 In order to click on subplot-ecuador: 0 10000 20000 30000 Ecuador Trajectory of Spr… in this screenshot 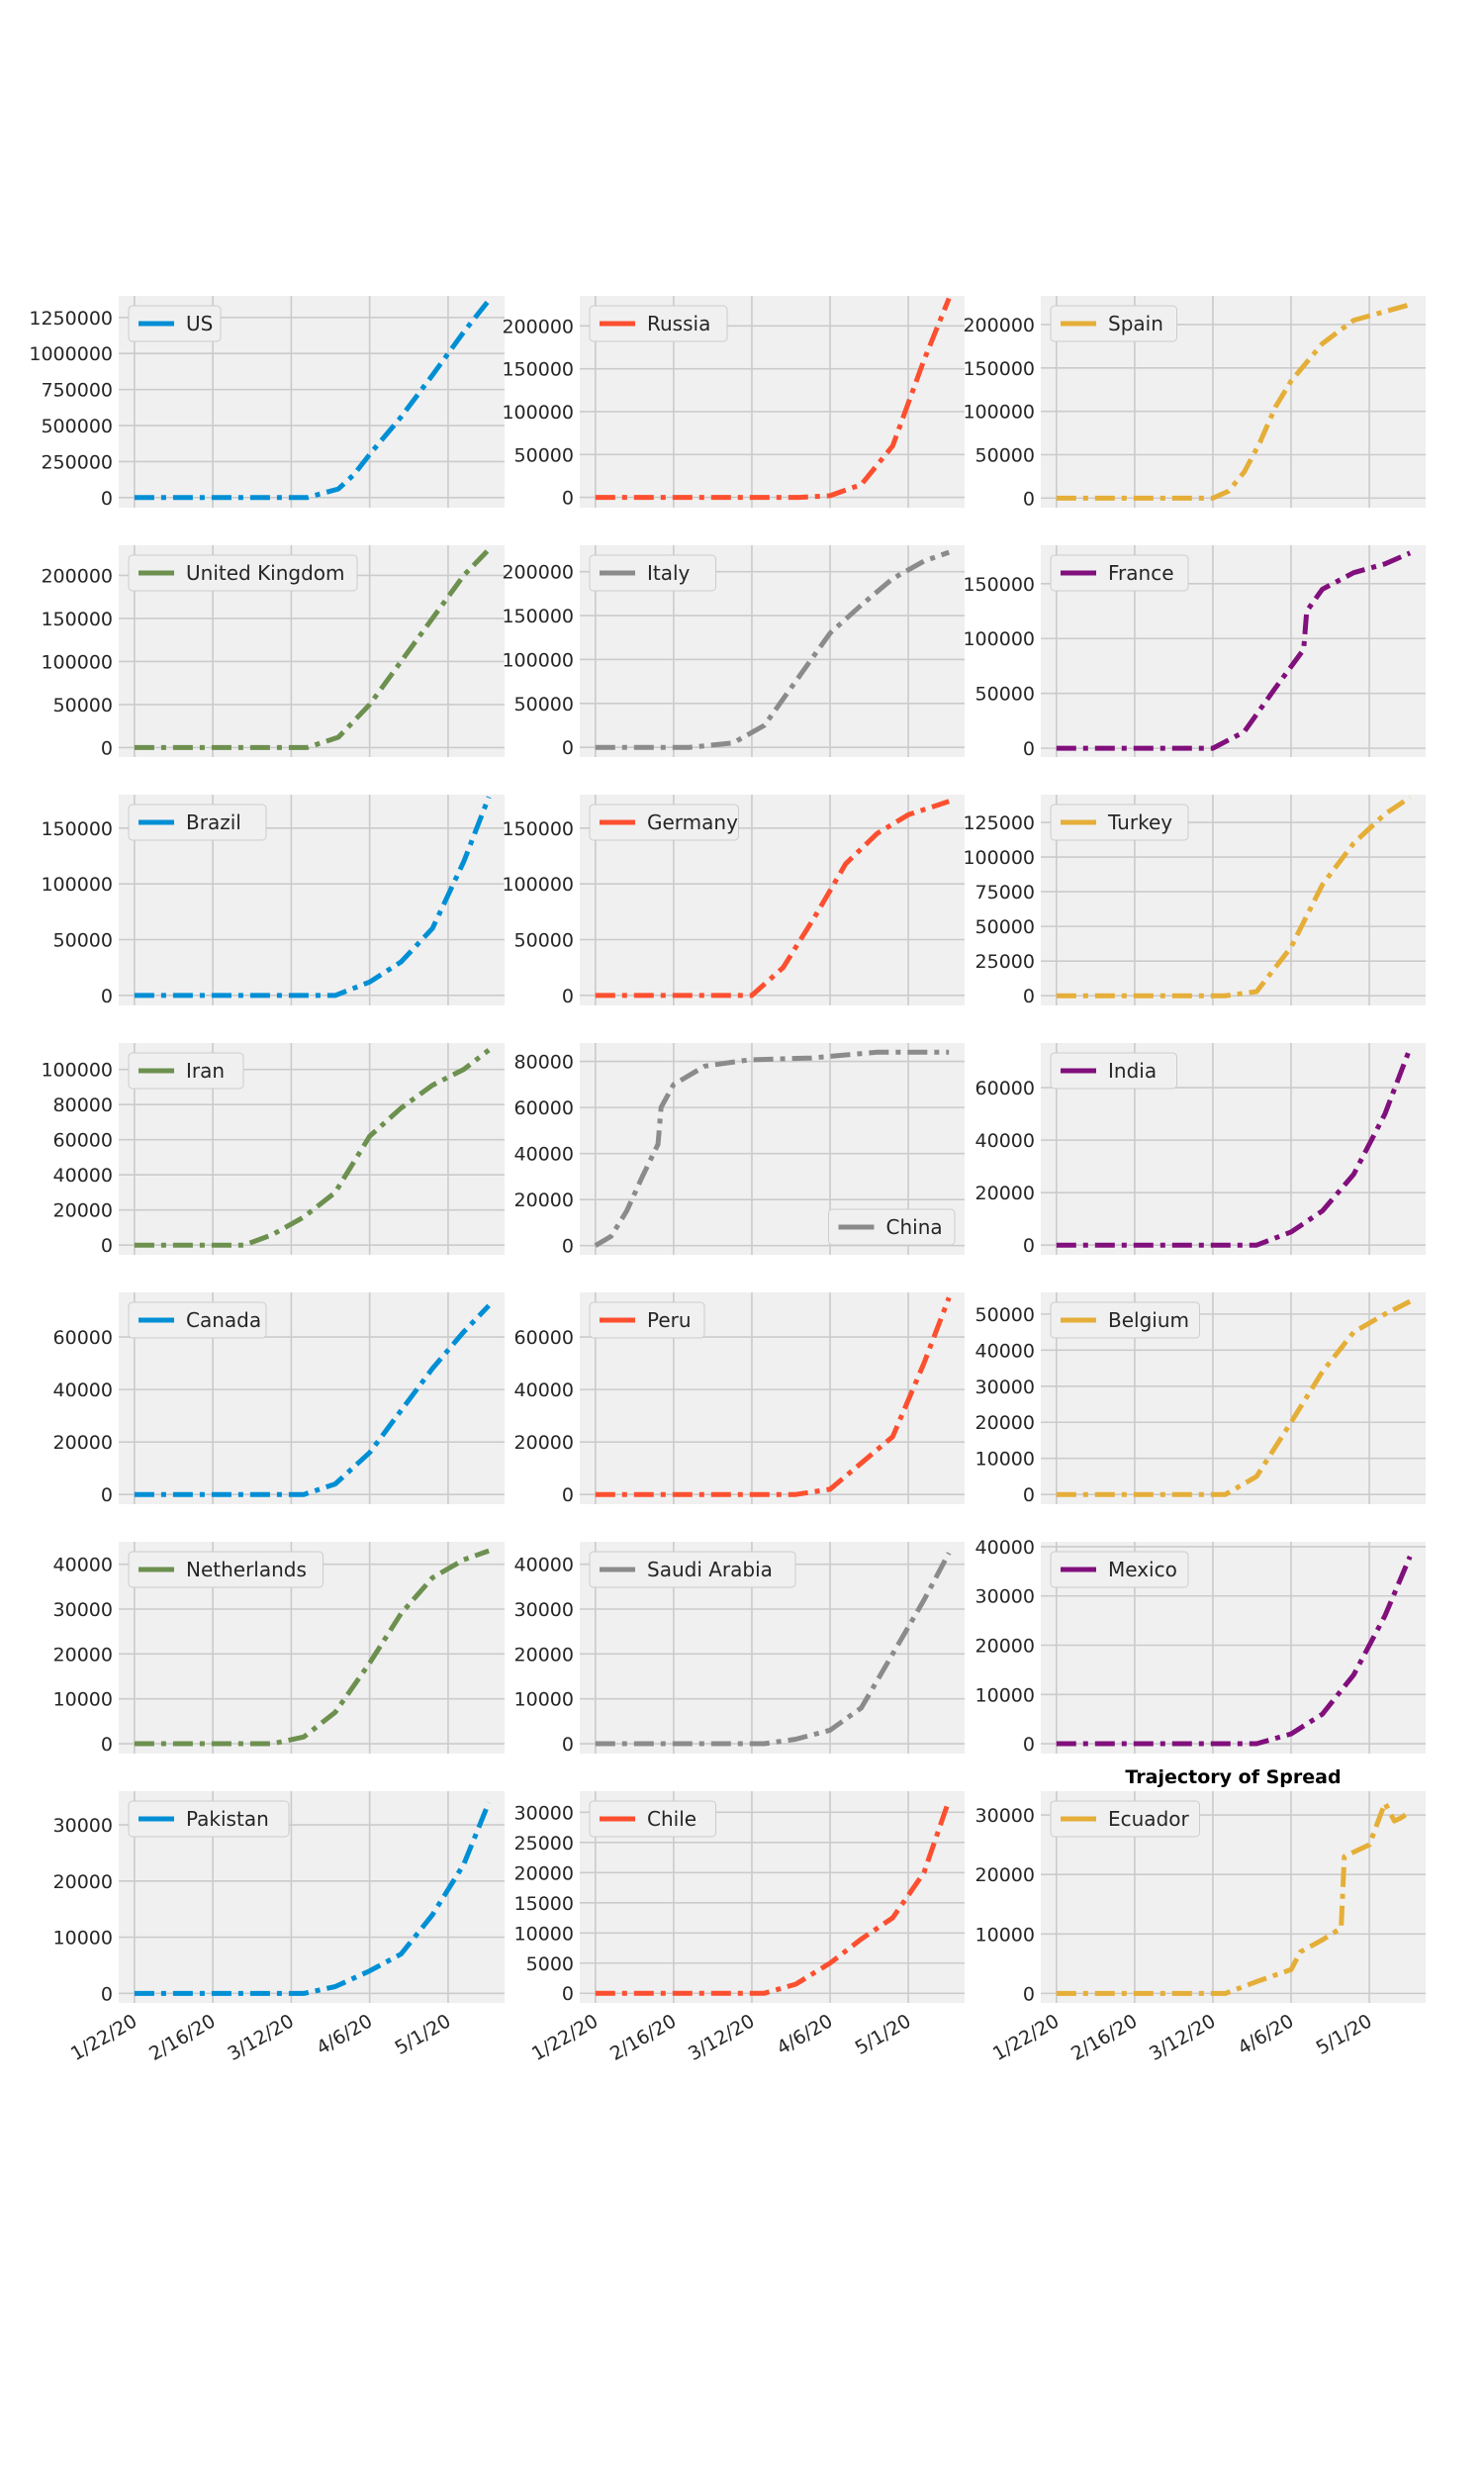, I will do `click(1200, 1916)`.